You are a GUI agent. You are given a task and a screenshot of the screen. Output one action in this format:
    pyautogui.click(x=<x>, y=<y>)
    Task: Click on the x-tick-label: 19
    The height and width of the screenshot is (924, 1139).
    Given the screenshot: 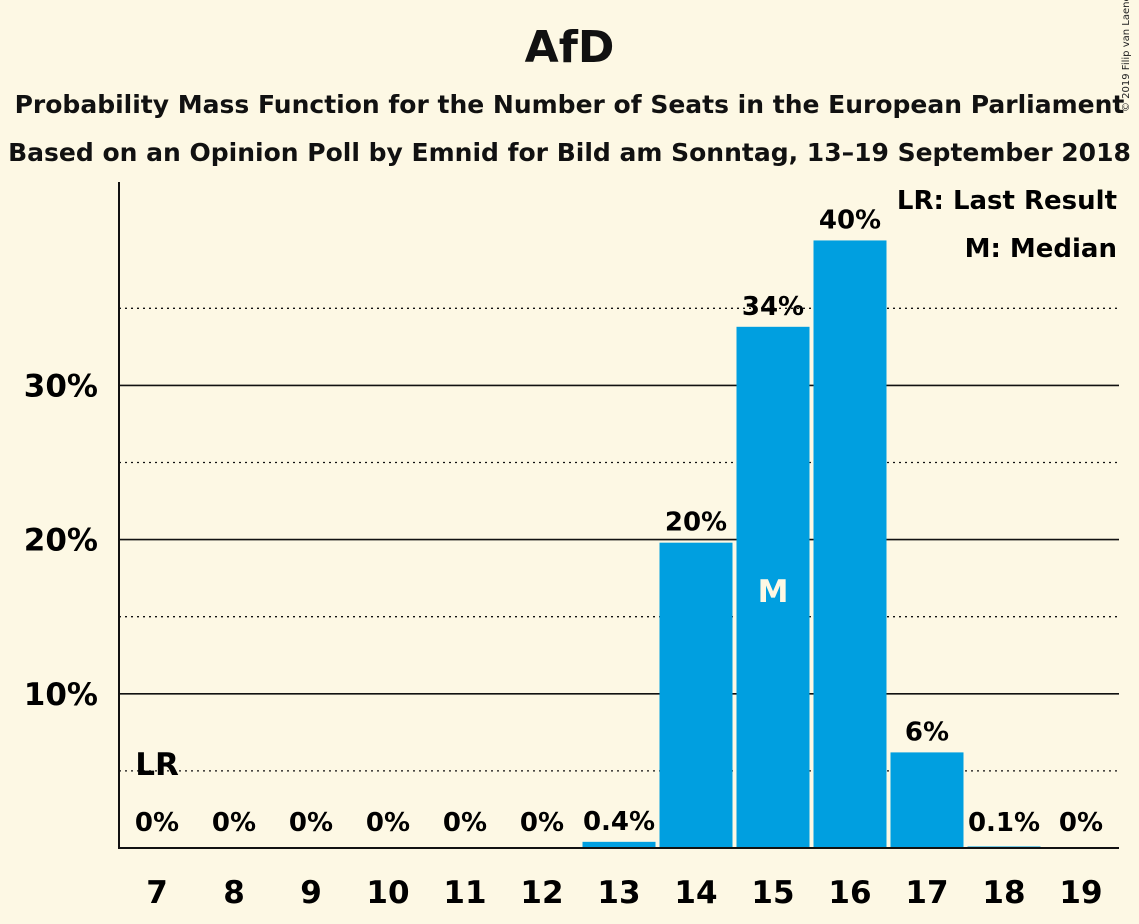 What is the action you would take?
    pyautogui.click(x=1080, y=893)
    